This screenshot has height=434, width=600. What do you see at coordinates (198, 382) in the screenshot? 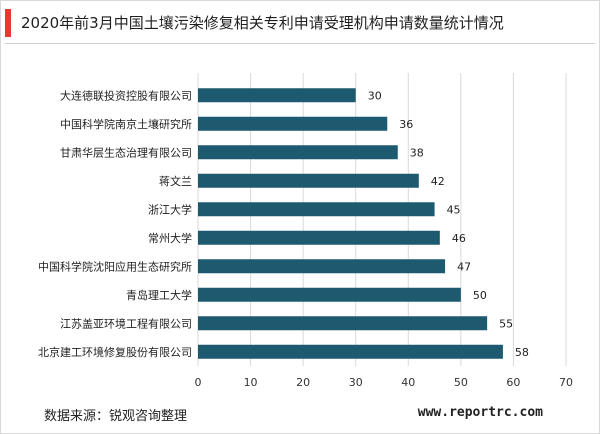
I see `x-tick-label: 0` at bounding box center [198, 382].